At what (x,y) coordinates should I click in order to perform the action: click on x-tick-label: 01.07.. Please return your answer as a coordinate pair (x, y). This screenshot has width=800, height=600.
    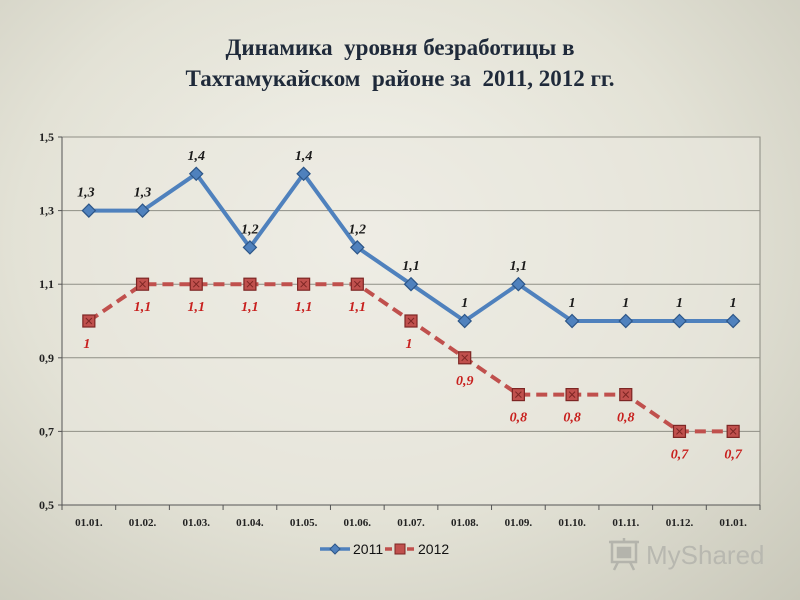
    Looking at the image, I should click on (411, 523).